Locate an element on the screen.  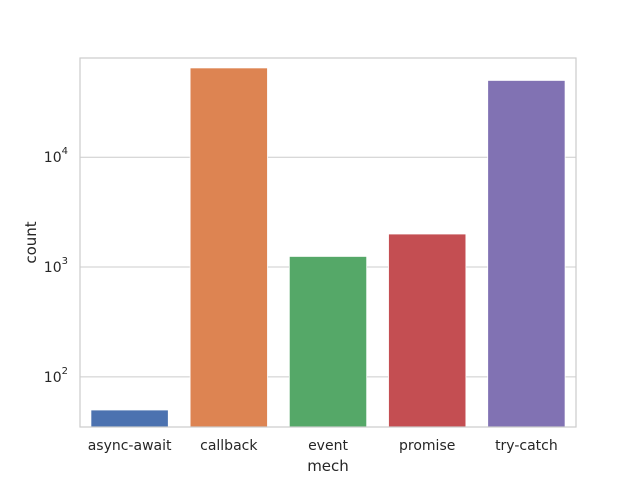
bar-try-catch is located at coordinates (526, 254).